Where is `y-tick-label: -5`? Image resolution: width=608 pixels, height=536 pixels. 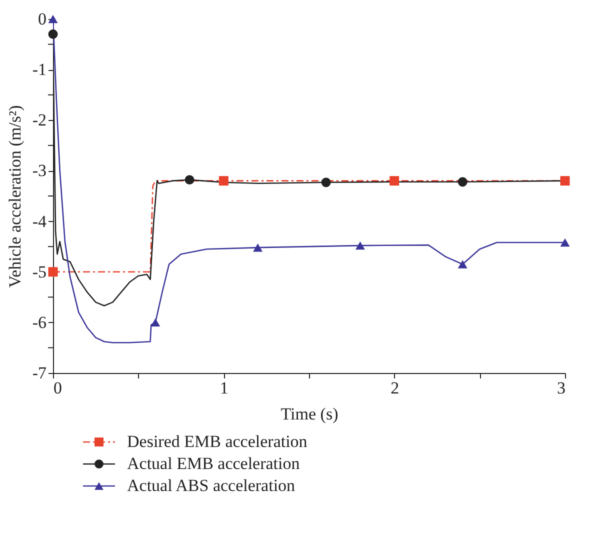 y-tick-label: -5 is located at coordinates (39, 272).